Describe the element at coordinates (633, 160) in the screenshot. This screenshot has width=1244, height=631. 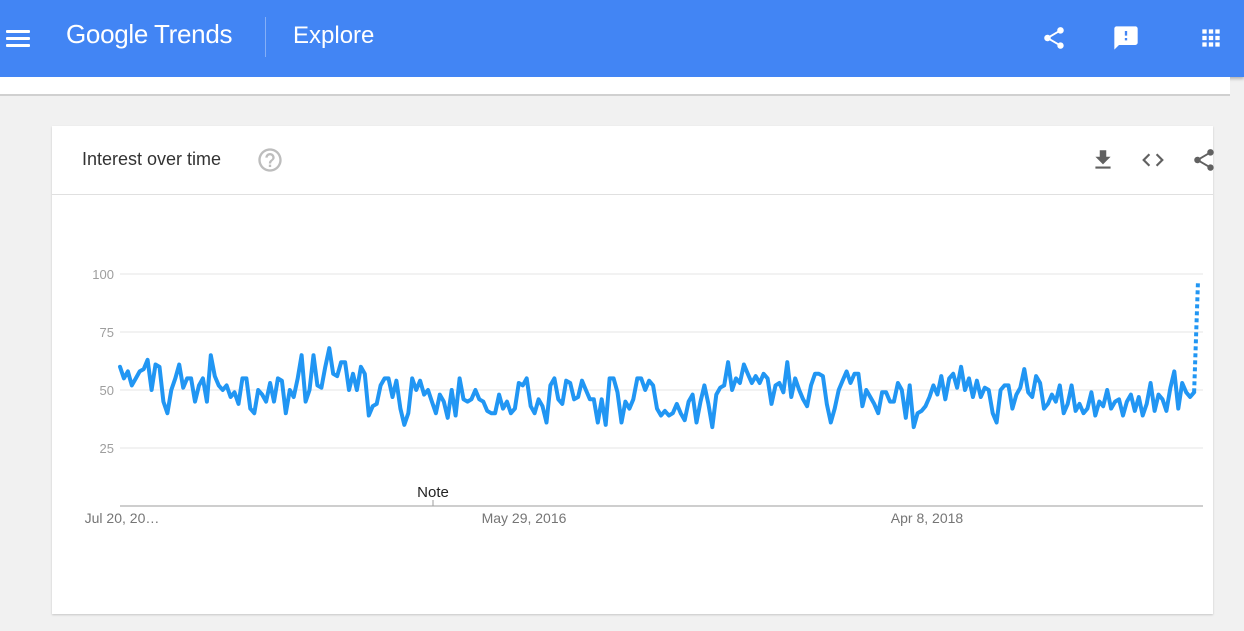
I see `card-header: Interest over time` at that location.